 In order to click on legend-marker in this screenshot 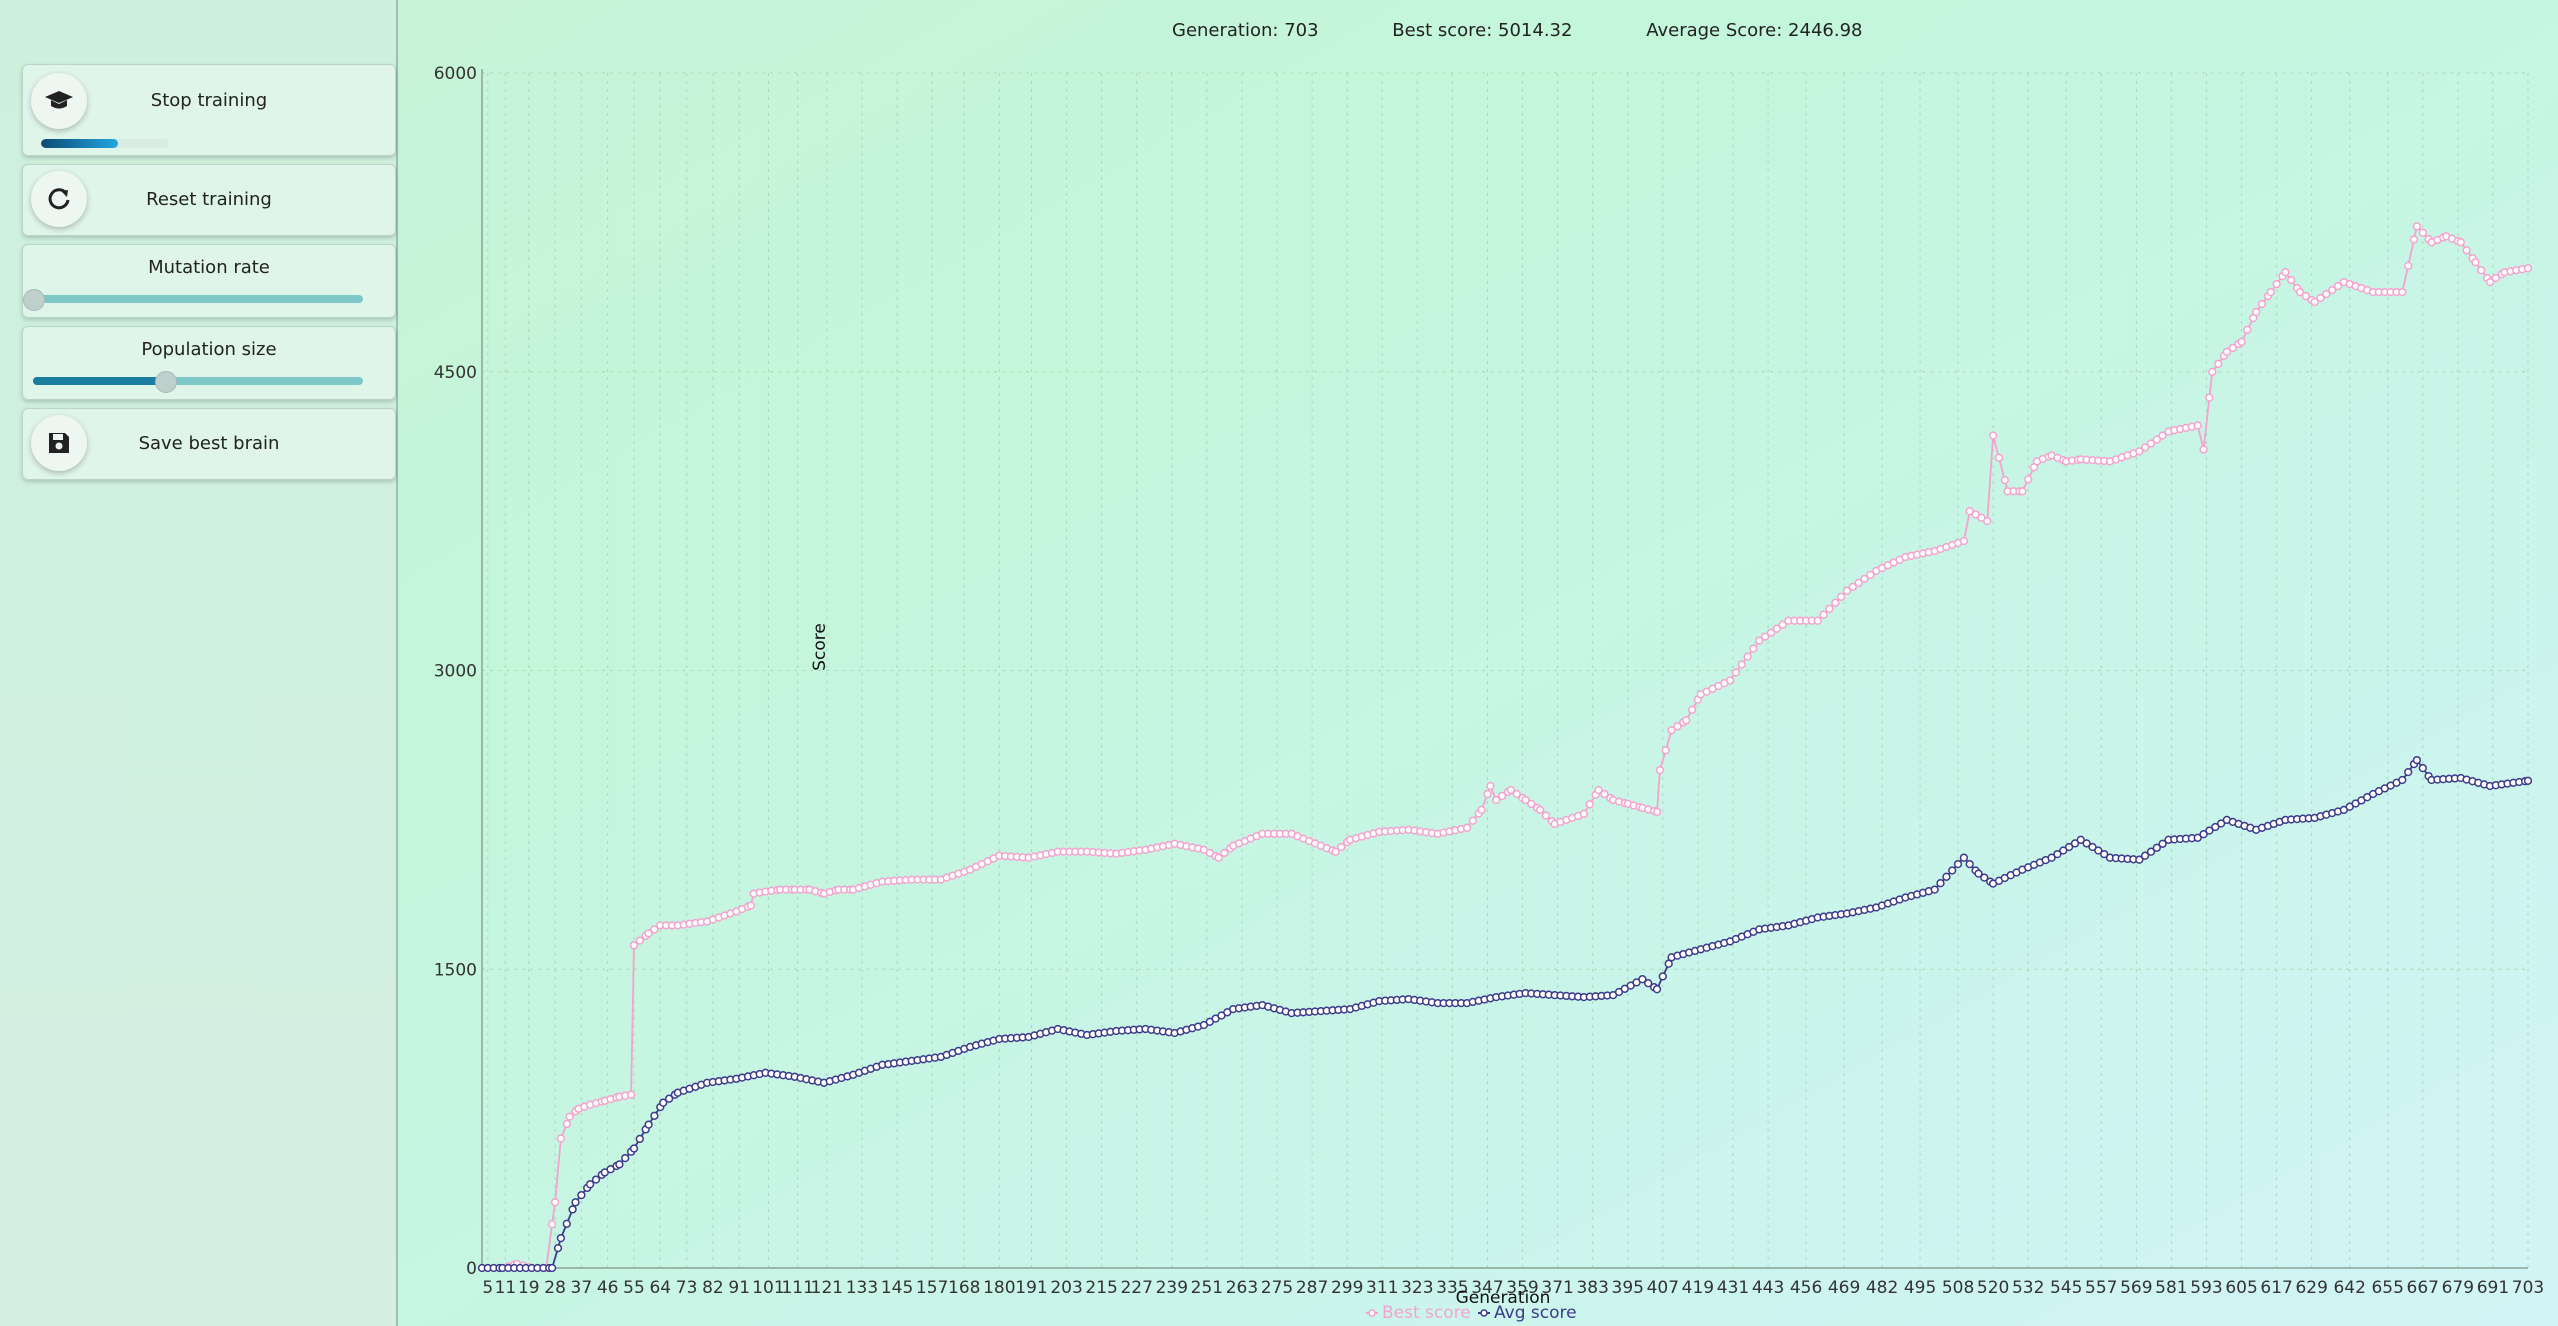, I will do `click(1484, 1313)`.